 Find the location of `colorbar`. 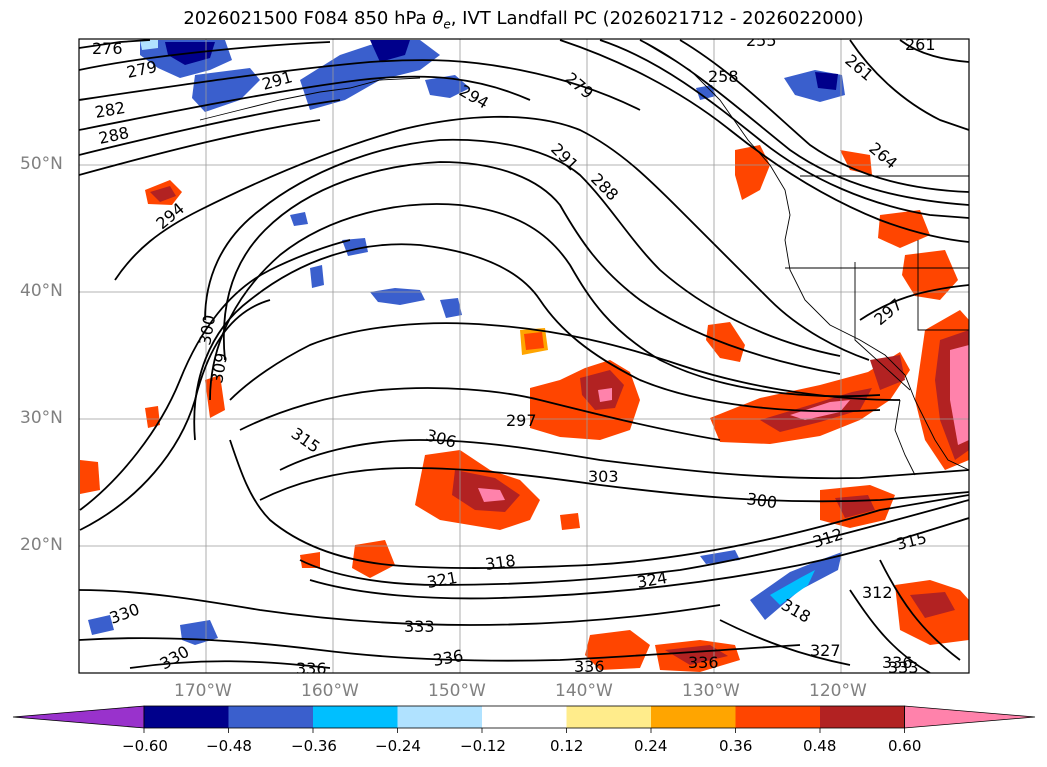

colorbar is located at coordinates (524, 719).